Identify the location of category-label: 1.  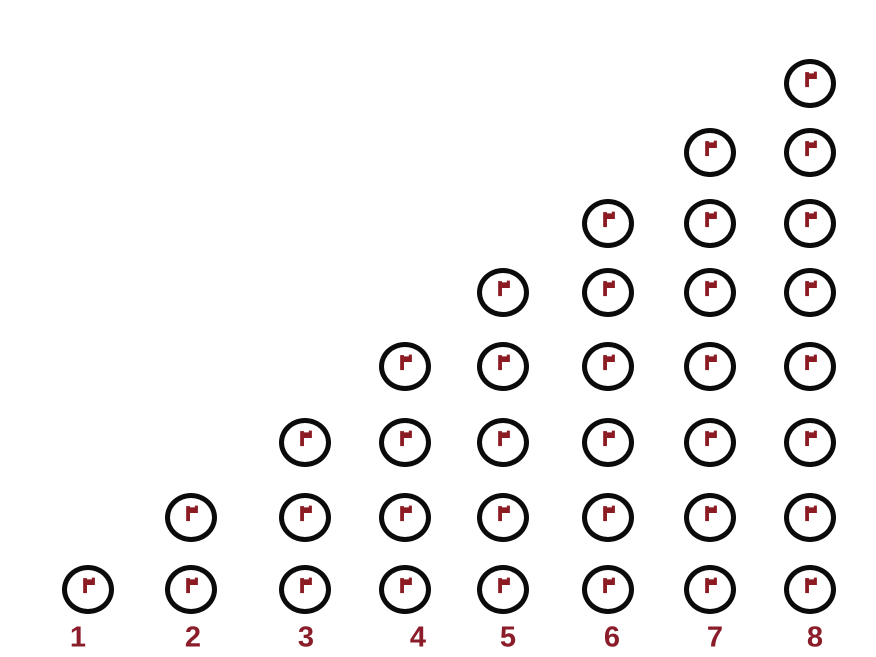
(78, 637).